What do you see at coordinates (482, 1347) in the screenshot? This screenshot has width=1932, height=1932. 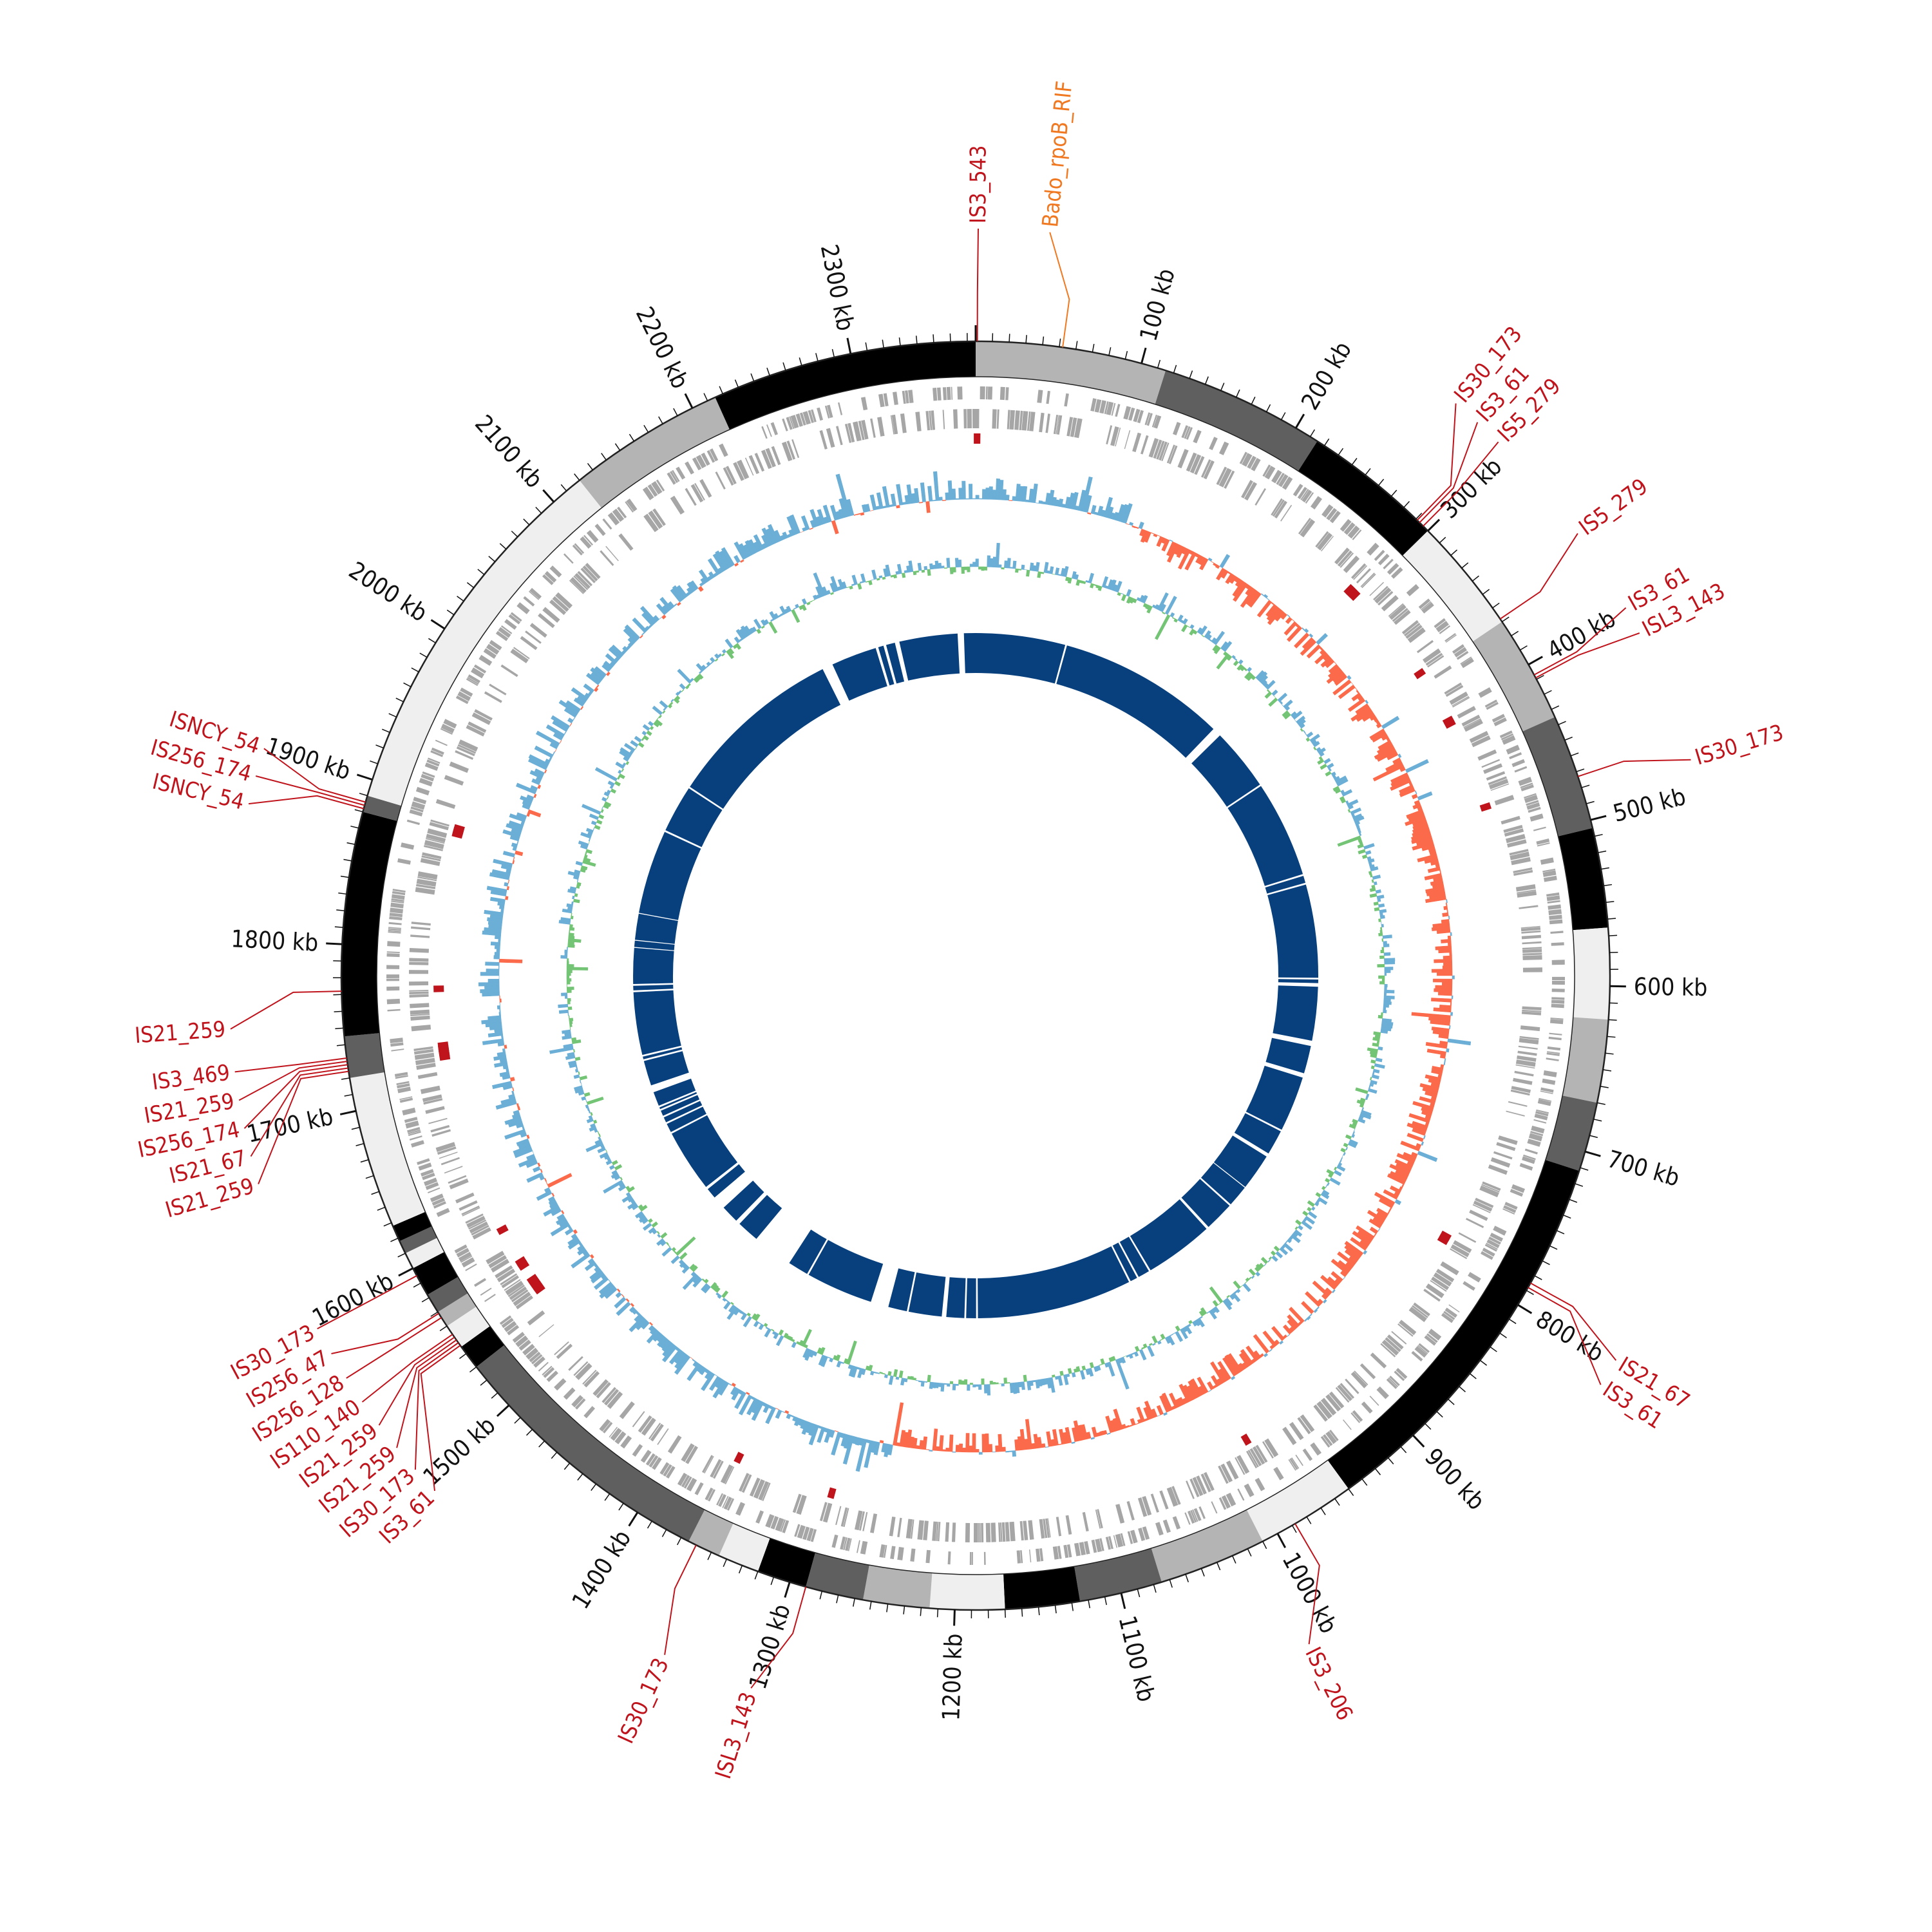 I see `contig-segment` at bounding box center [482, 1347].